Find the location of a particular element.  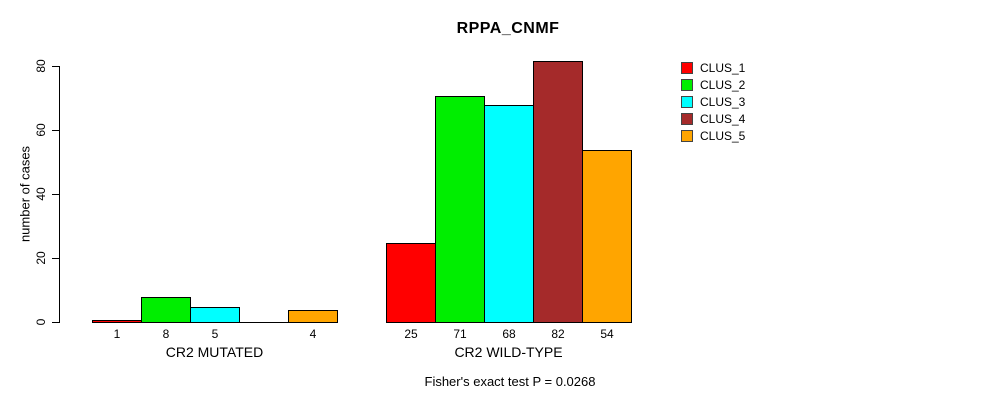

bar-CLUS_2-group1 is located at coordinates (166, 310).